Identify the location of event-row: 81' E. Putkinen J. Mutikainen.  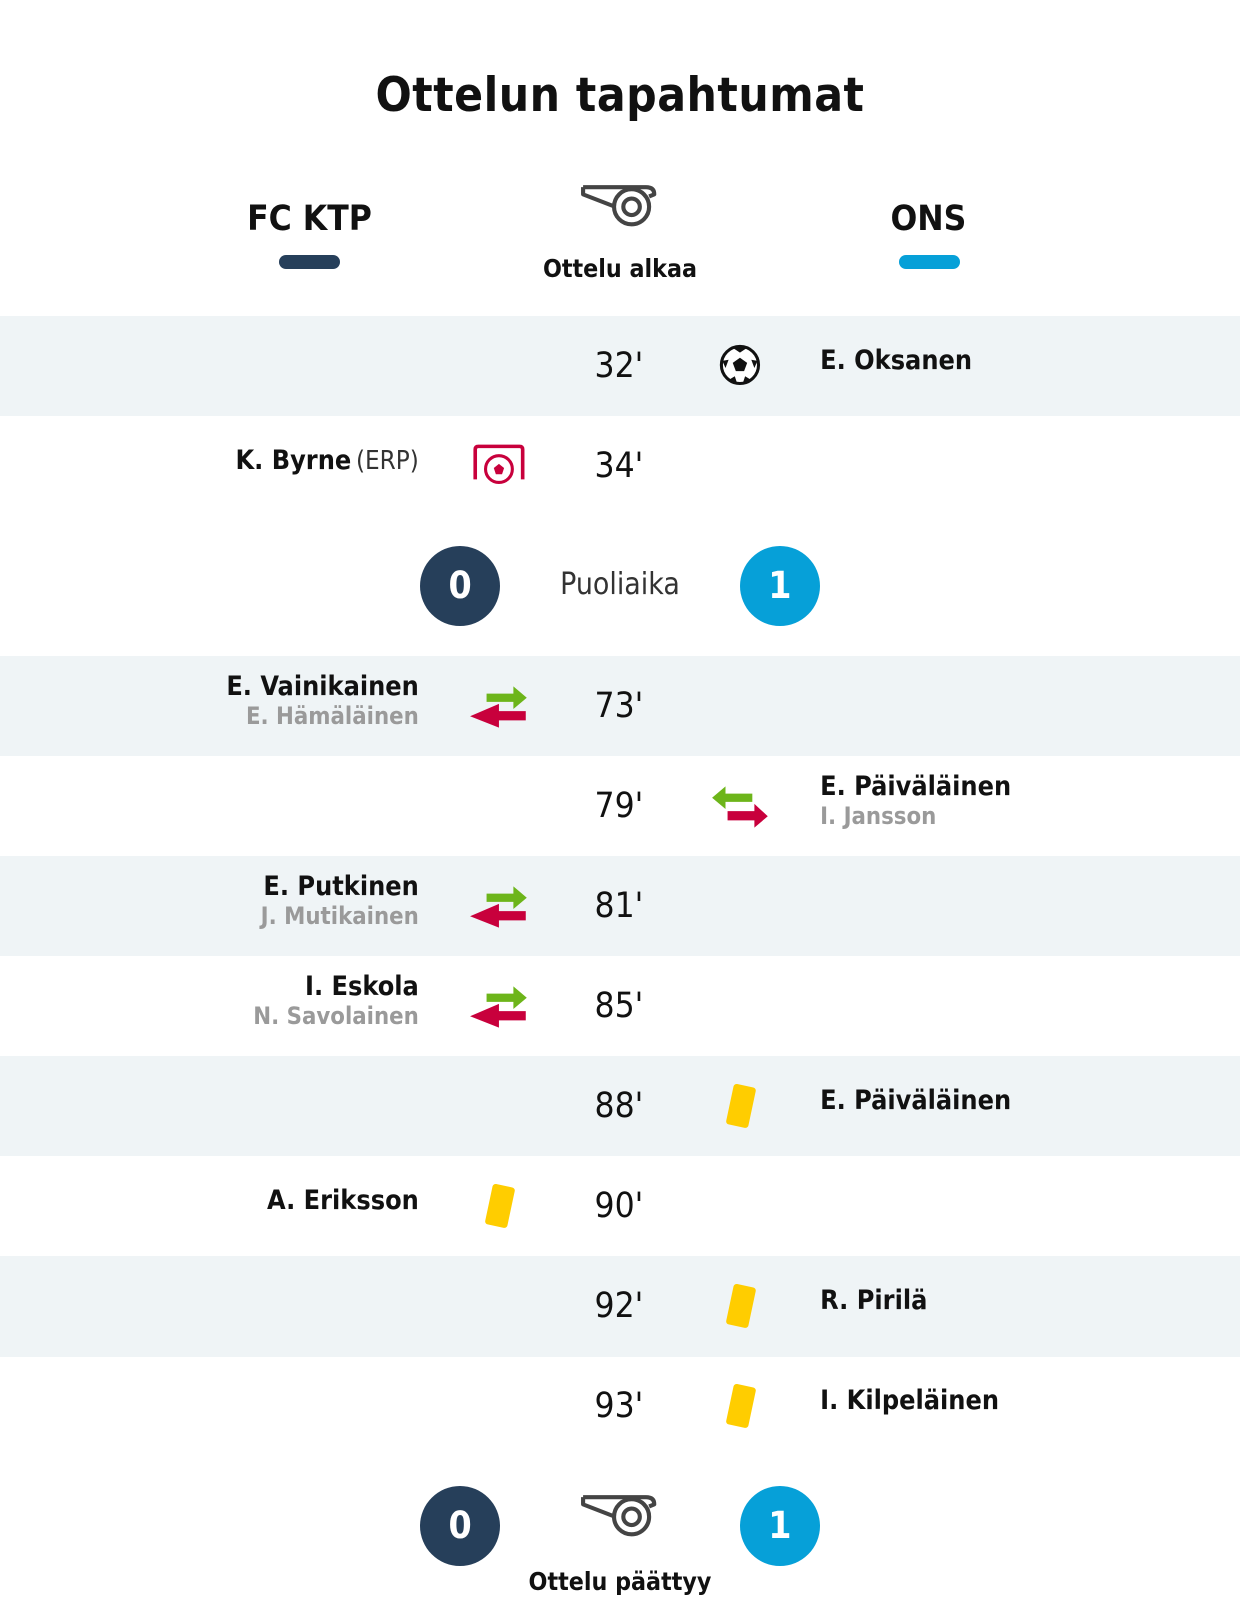
(620, 906).